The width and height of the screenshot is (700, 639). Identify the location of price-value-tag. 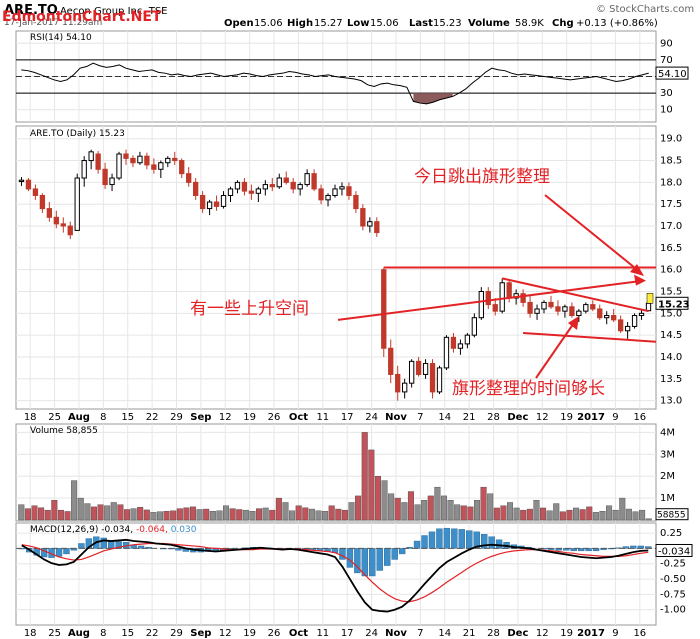
(672, 303).